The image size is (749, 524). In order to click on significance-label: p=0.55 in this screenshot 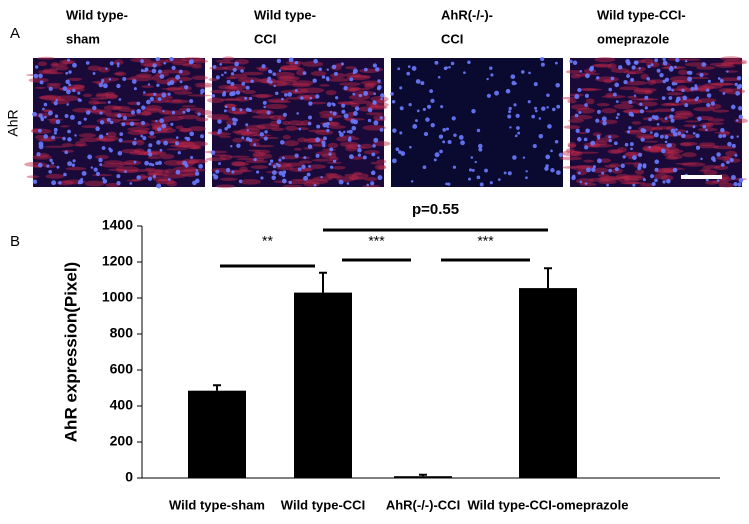, I will do `click(435, 209)`.